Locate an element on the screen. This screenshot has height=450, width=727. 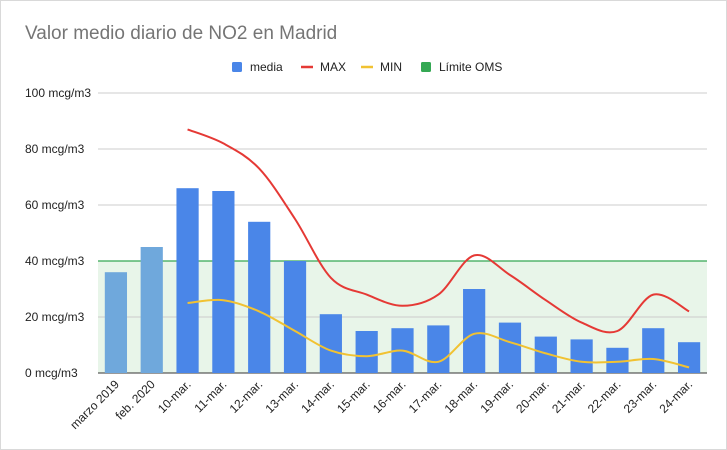
x-tick-label: 18-mar. is located at coordinates (461, 396).